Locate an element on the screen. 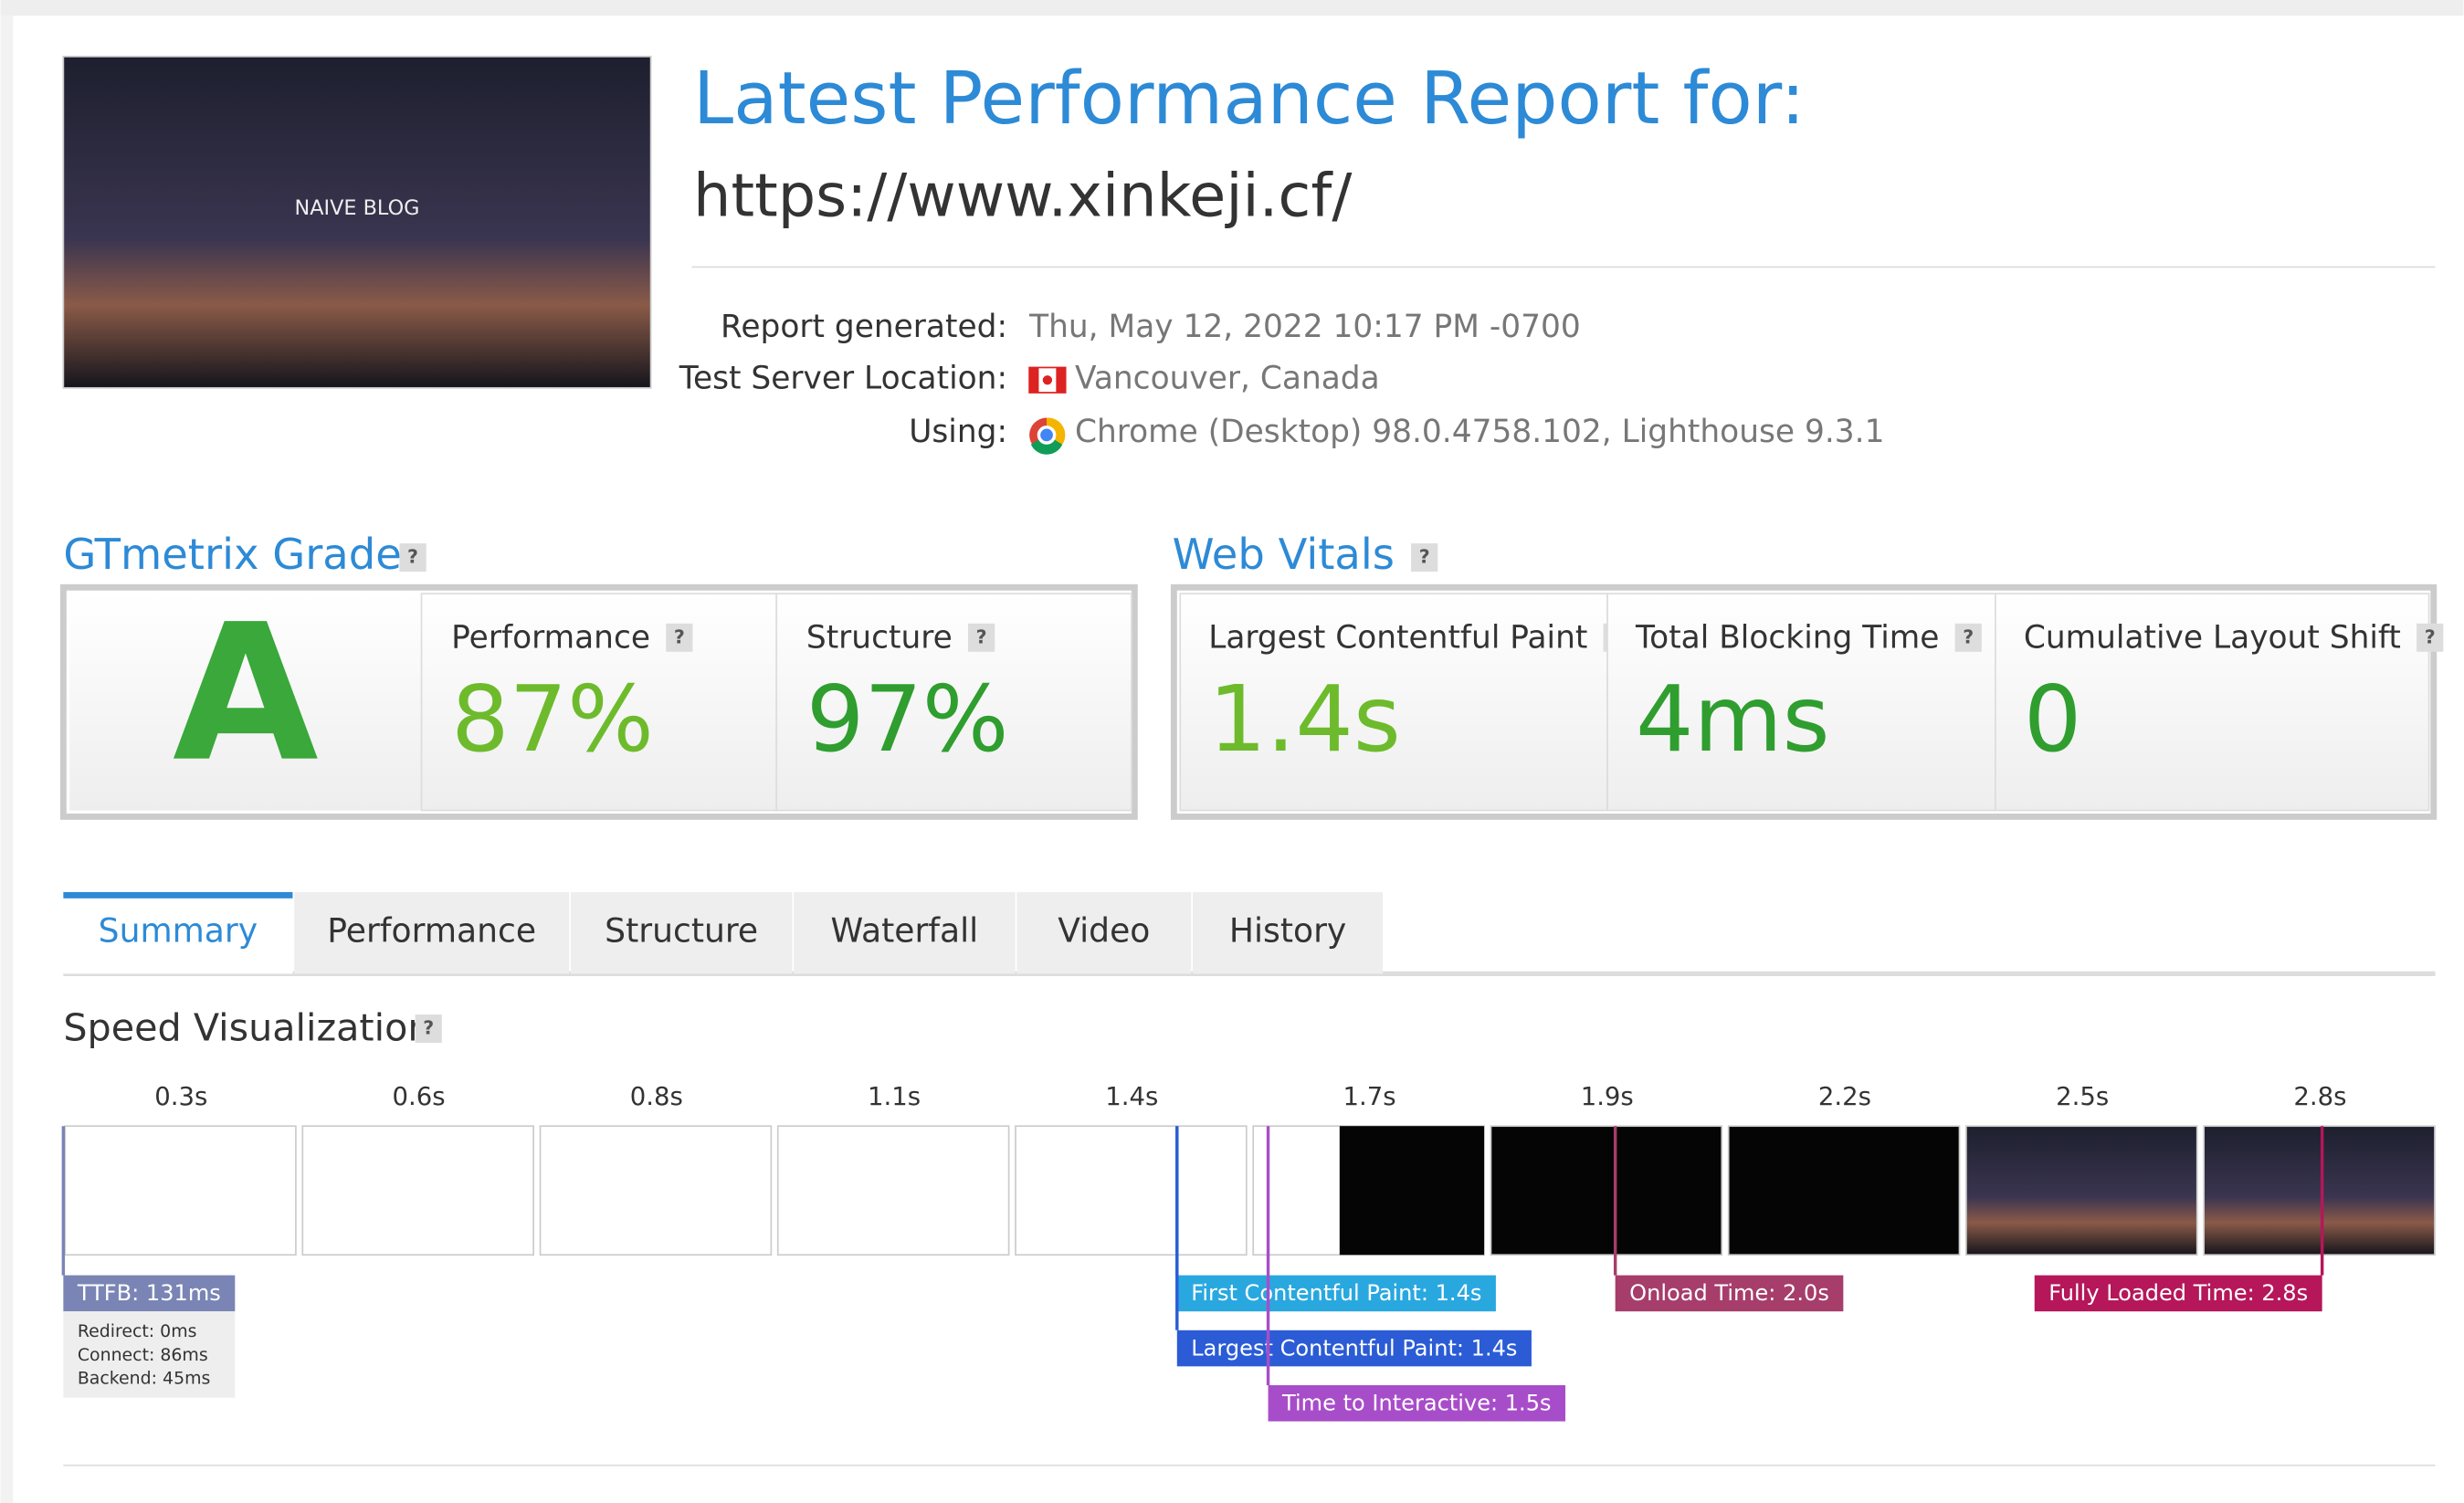 The height and width of the screenshot is (1503, 2464). detail-label: Test Server Location: is located at coordinates (843, 379).